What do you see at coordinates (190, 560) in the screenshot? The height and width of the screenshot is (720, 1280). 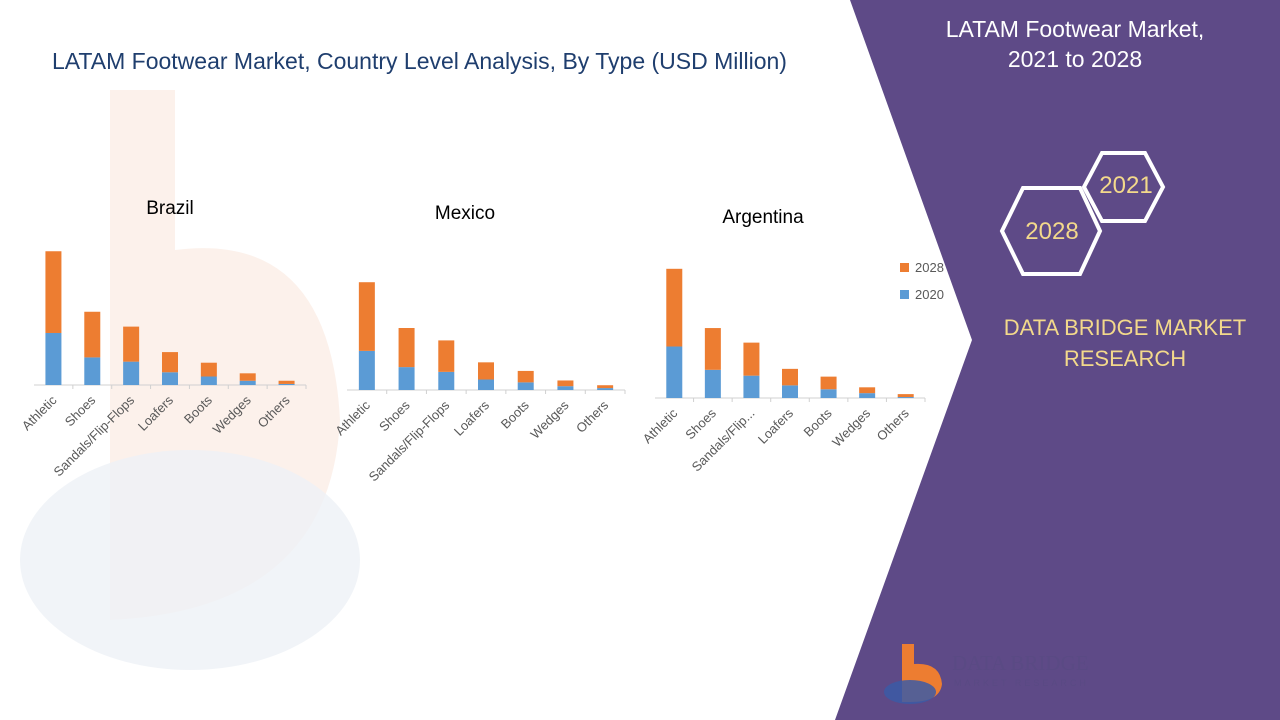 I see `watermark-logo-oval` at bounding box center [190, 560].